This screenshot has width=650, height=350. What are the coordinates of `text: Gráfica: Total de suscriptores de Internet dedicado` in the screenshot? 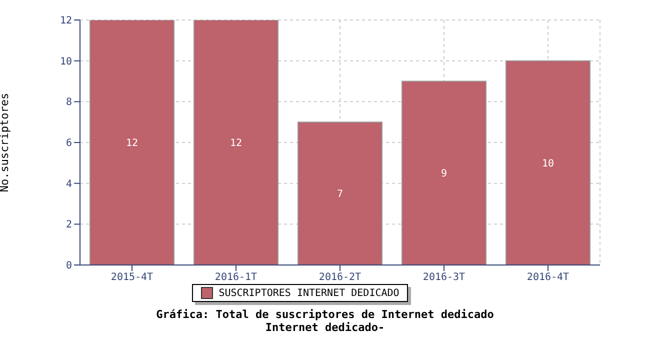 It's located at (325, 314).